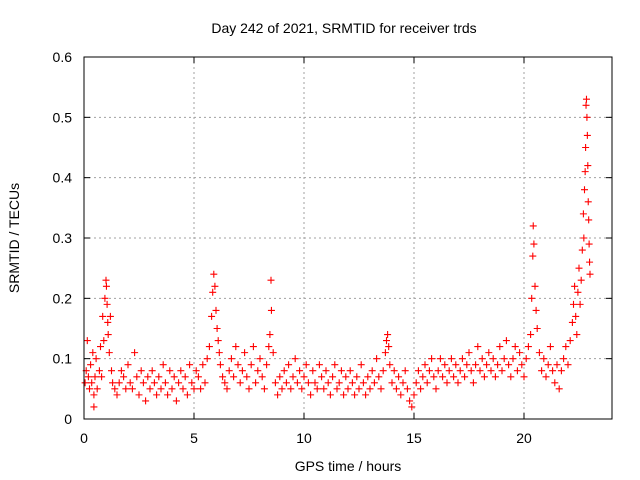  Describe the element at coordinates (63, 298) in the screenshot. I see `y-tick-label: 0.2` at that location.